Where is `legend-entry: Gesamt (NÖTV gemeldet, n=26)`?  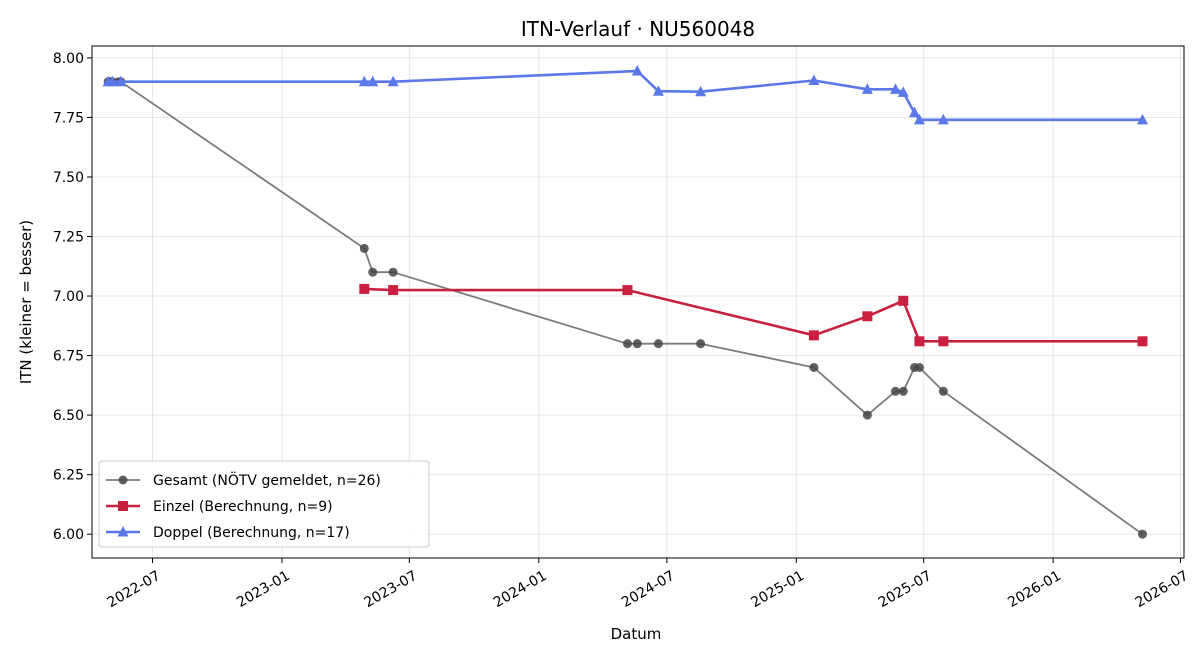 legend-entry: Gesamt (NÖTV gemeldet, n=26) is located at coordinates (243, 480).